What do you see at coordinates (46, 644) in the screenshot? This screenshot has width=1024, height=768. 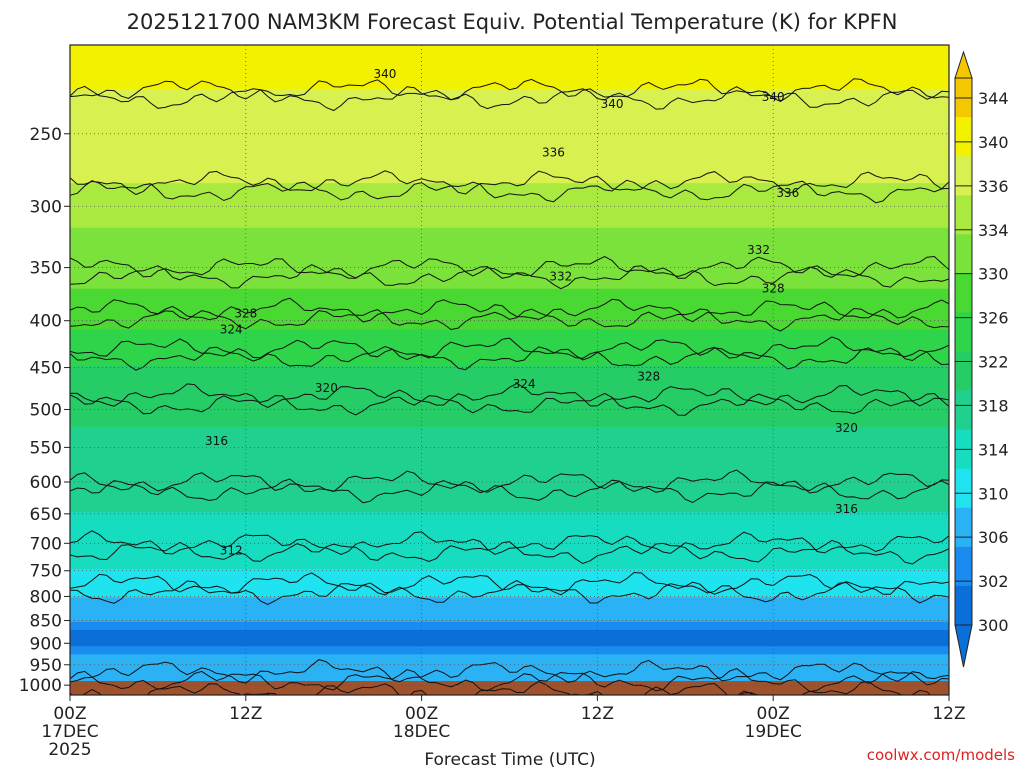 I see `y-tick-label: 900` at bounding box center [46, 644].